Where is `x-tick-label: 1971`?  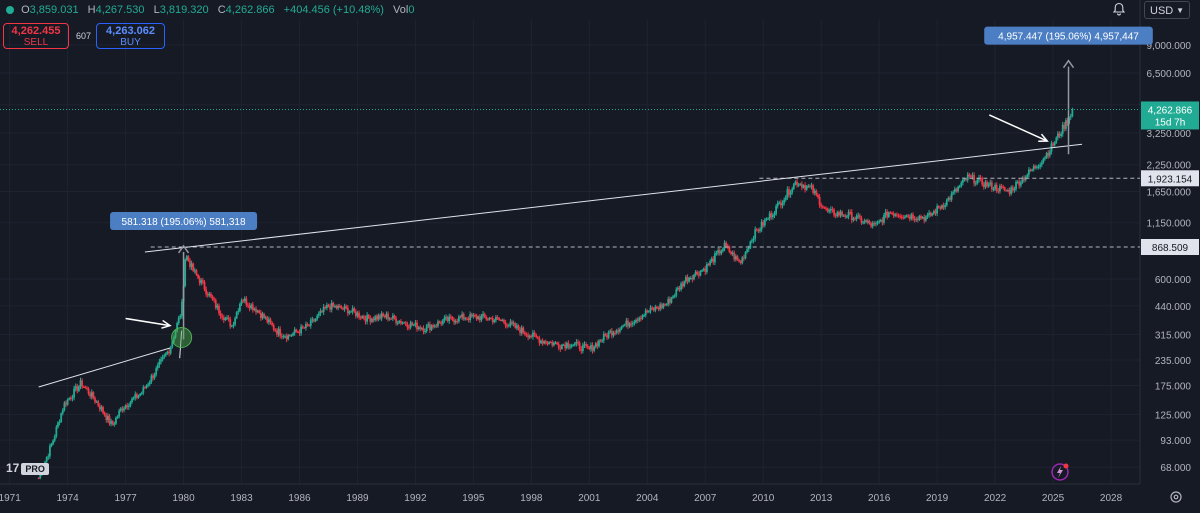
x-tick-label: 1971 is located at coordinates (10, 498).